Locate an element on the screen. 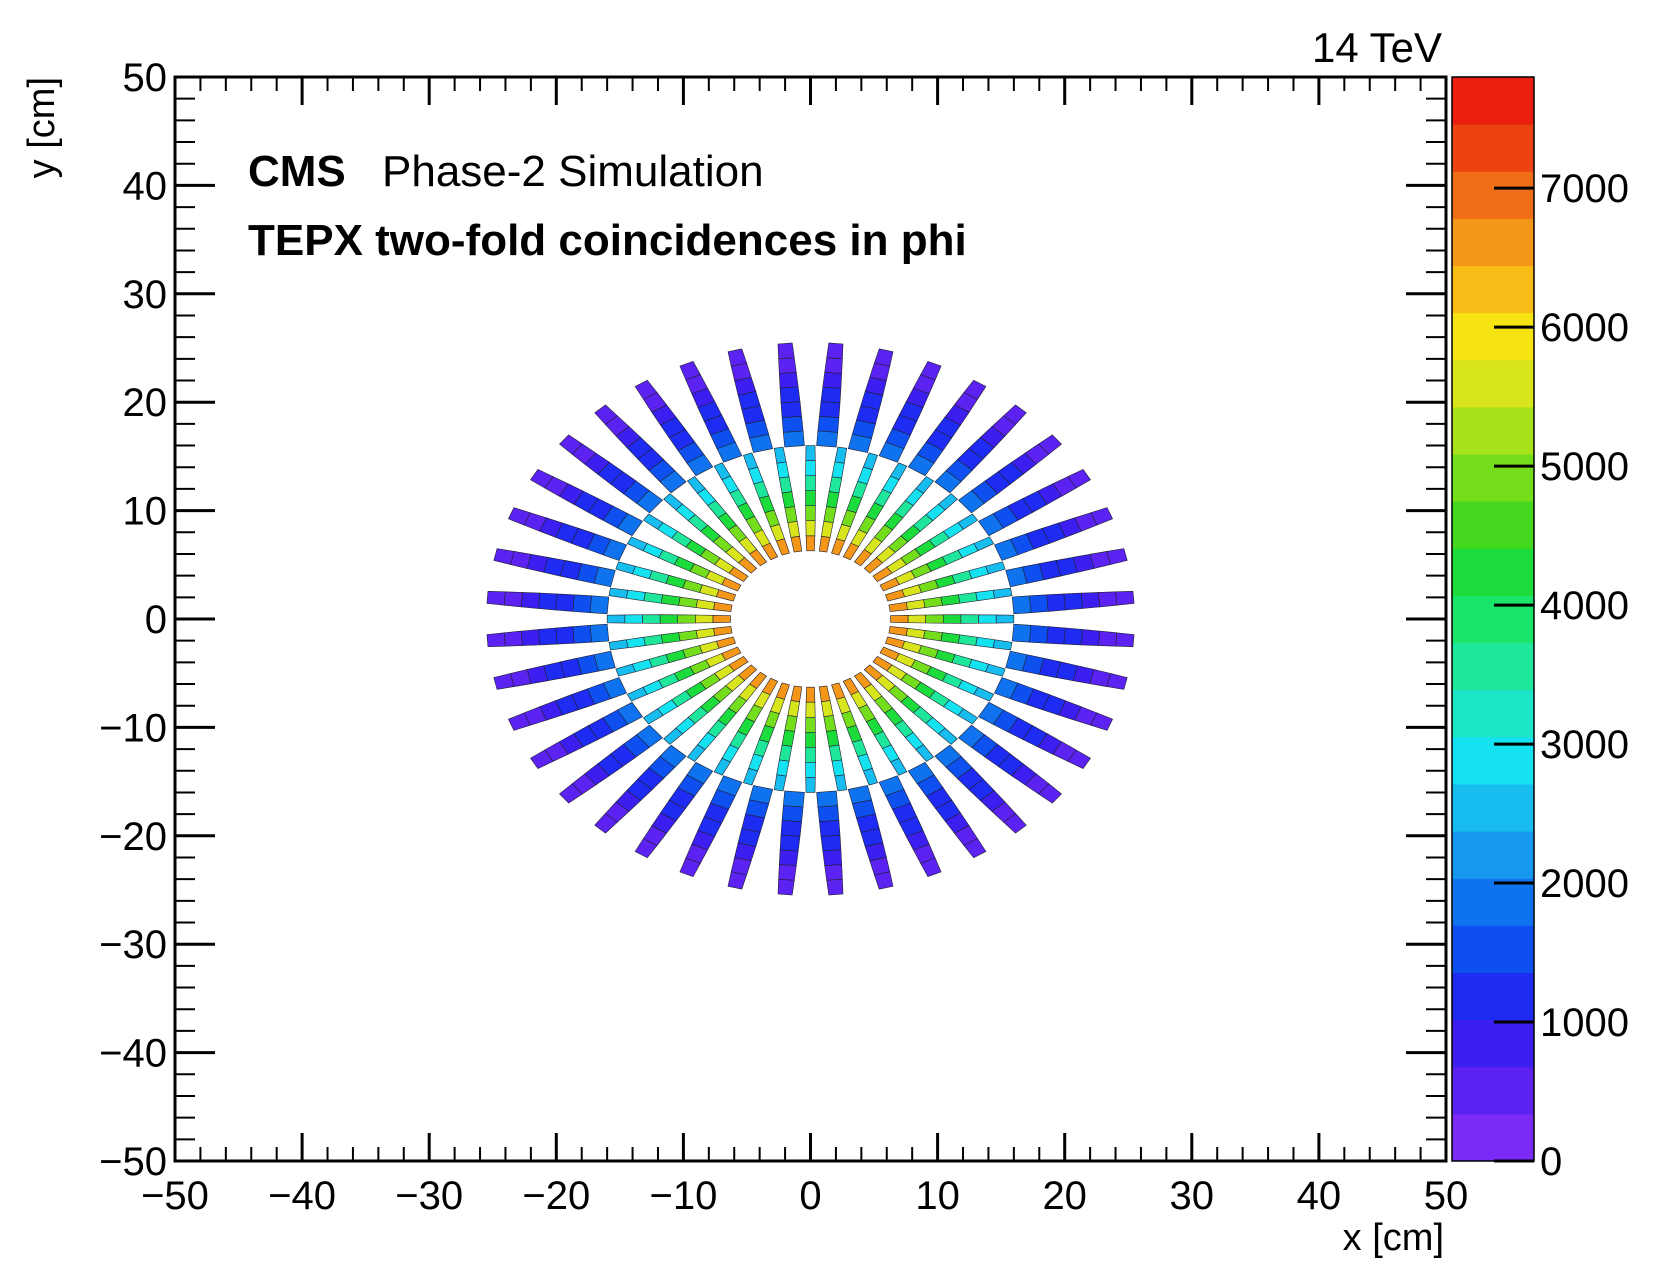 The width and height of the screenshot is (1666, 1272). y-tick-label: 0 is located at coordinates (156, 620).